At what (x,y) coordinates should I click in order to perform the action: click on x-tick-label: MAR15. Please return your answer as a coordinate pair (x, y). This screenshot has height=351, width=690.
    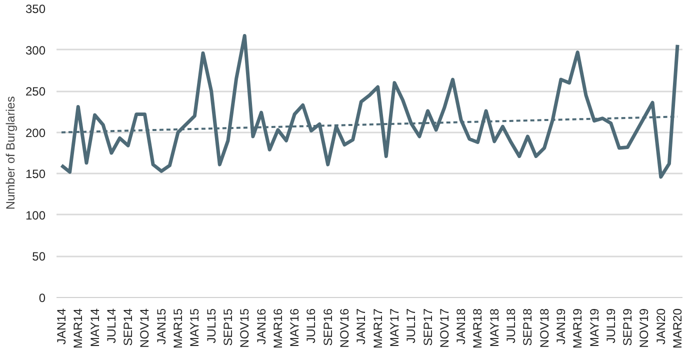
    Looking at the image, I should click on (178, 328).